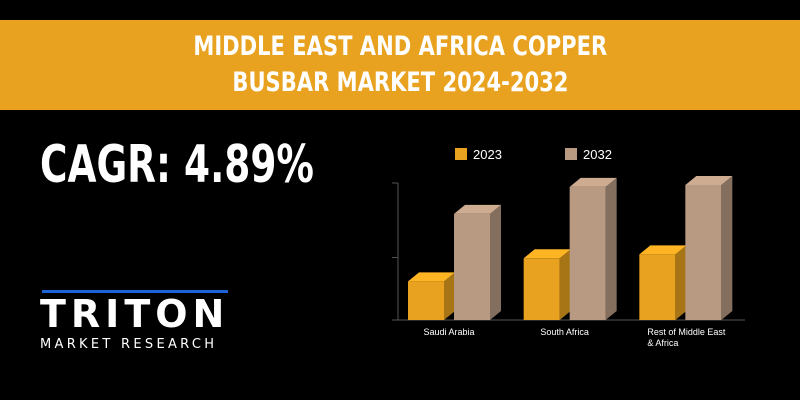 This screenshot has height=400, width=800. What do you see at coordinates (571, 154) in the screenshot?
I see `legend-swatch-2032` at bounding box center [571, 154].